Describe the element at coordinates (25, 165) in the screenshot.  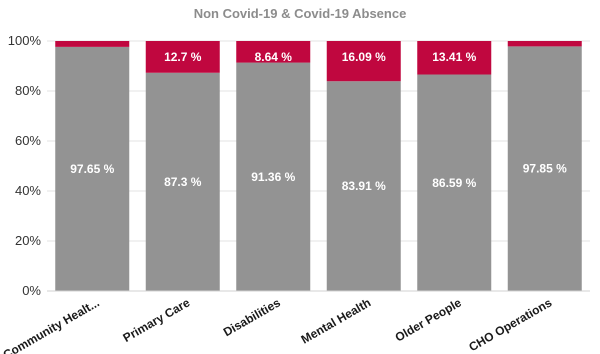
I see `y-axis: 0% 20% 40% 60% 80% 100%` at that location.